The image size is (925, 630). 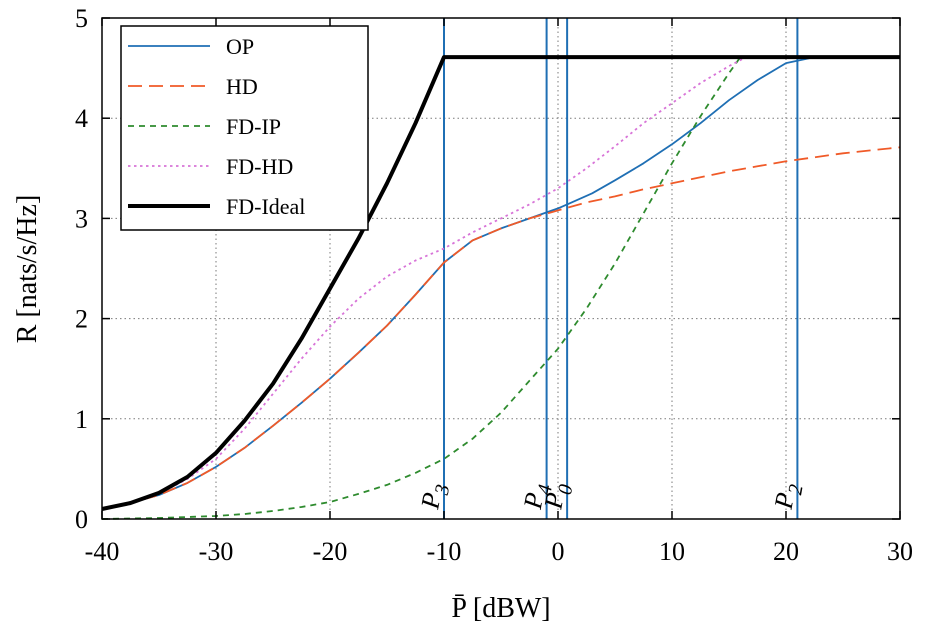 What do you see at coordinates (81, 218) in the screenshot?
I see `y-tick-label: 3` at bounding box center [81, 218].